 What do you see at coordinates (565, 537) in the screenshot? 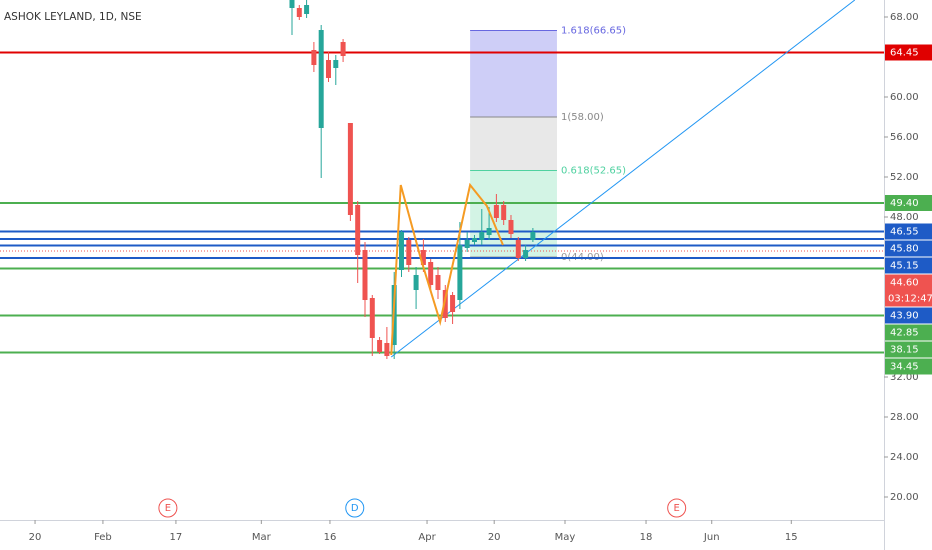
I see `x-tick-label: May` at bounding box center [565, 537].